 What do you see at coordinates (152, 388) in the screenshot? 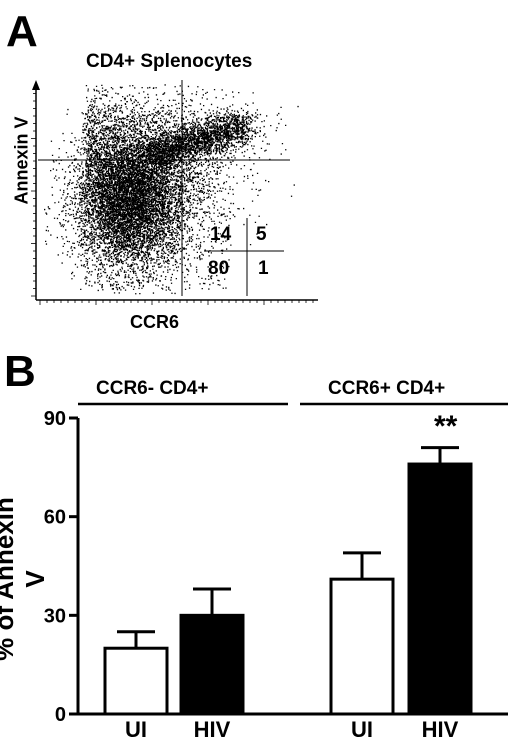
I see `group-label-ccr6-neg: CCR6- CD4+` at bounding box center [152, 388].